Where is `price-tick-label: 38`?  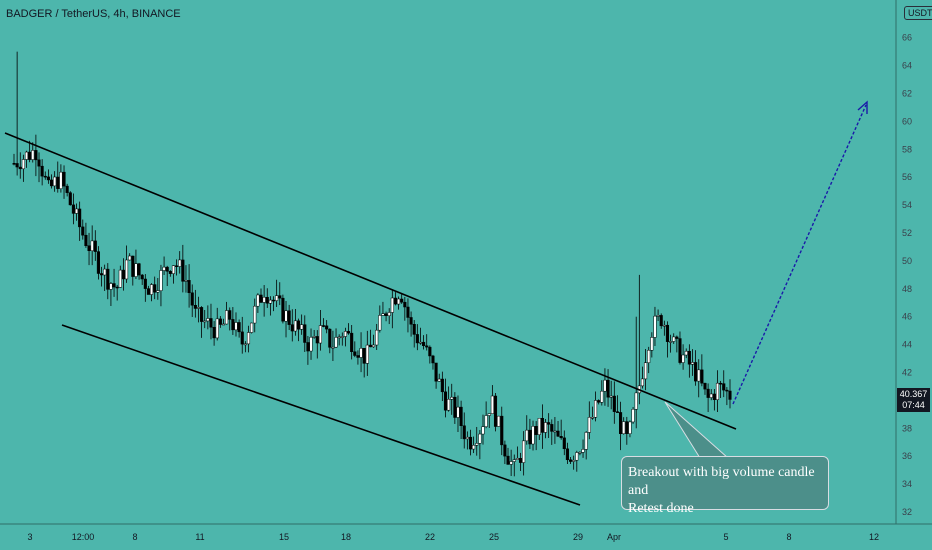 price-tick-label: 38 is located at coordinates (907, 428).